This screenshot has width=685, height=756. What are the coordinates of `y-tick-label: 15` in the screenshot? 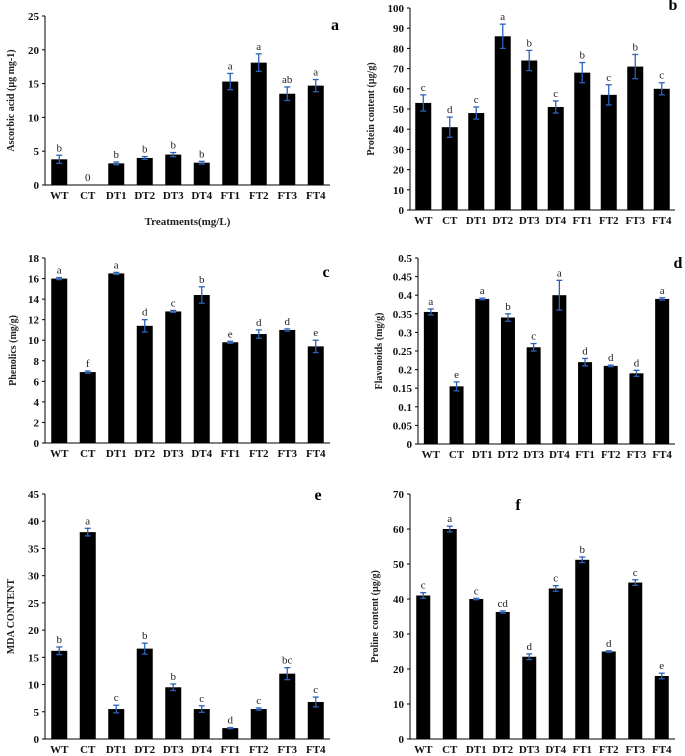 It's located at (34, 85).